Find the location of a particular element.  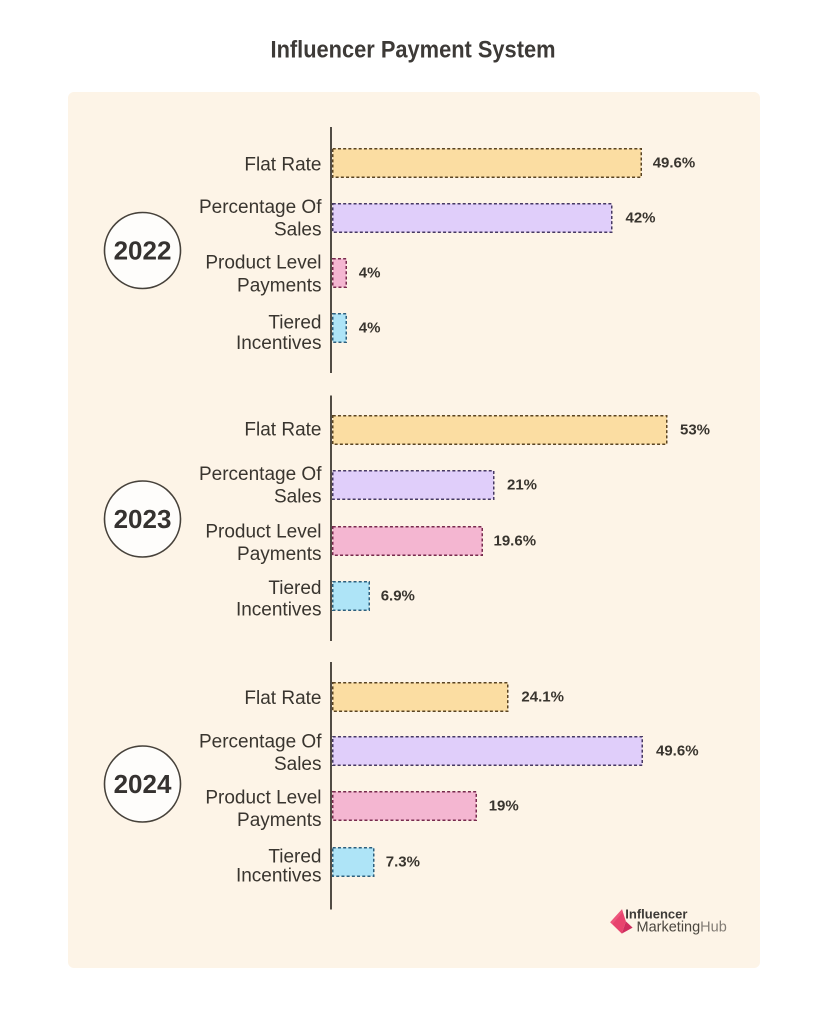

svg-text: 2022 is located at coordinates (143, 251).